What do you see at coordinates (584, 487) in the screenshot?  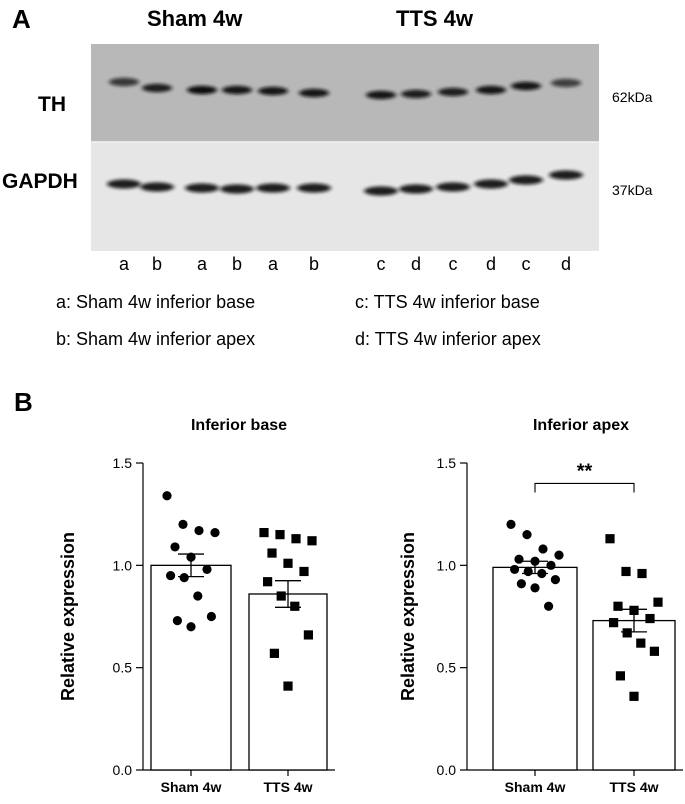 I see `significance-bracket` at bounding box center [584, 487].